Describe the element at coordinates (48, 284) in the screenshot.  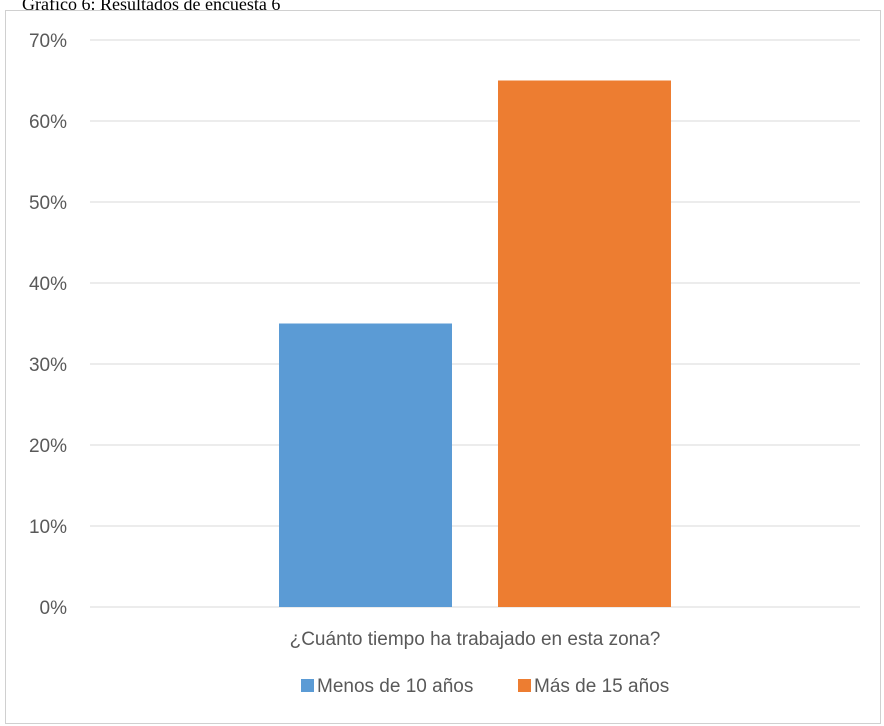
I see `y-tick-label: 40%` at that location.